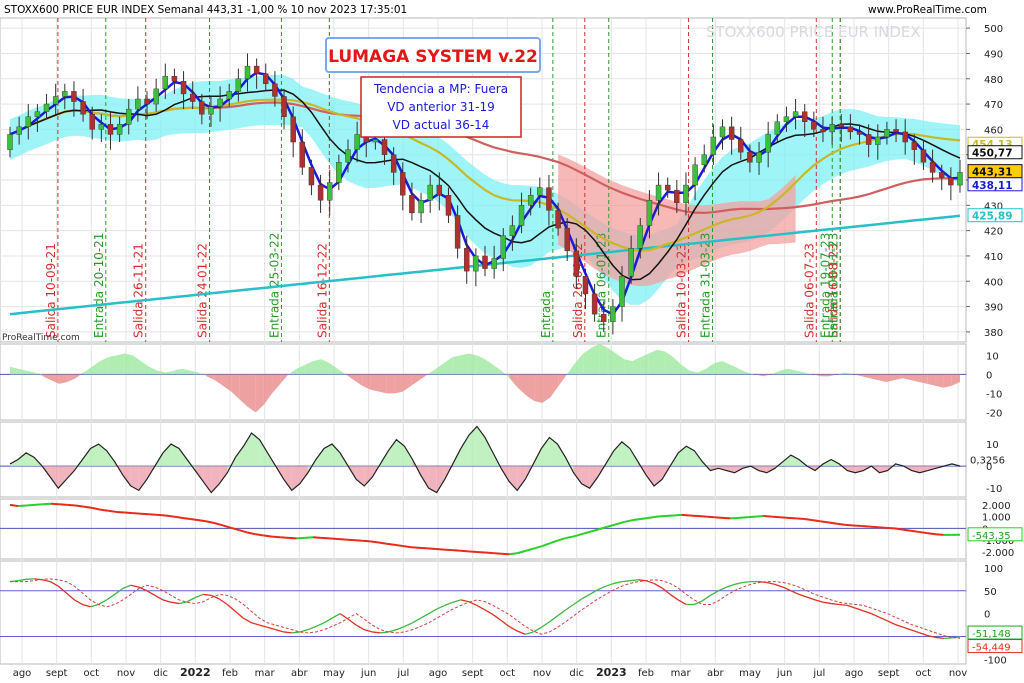 The width and height of the screenshot is (1024, 683). Describe the element at coordinates (230, 673) in the screenshot. I see `x-tick-label: feb` at that location.